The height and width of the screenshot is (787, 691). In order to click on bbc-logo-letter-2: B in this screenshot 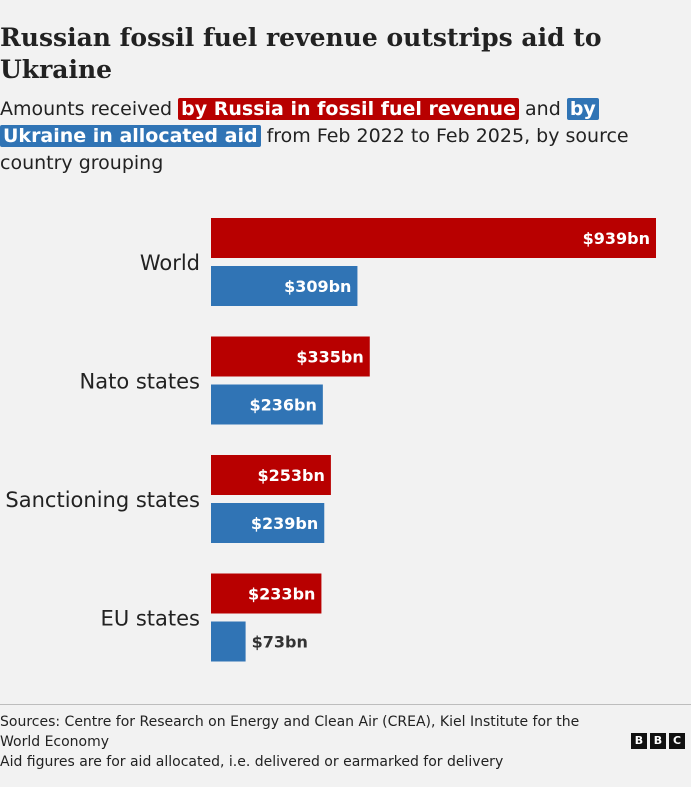, I will do `click(658, 741)`.